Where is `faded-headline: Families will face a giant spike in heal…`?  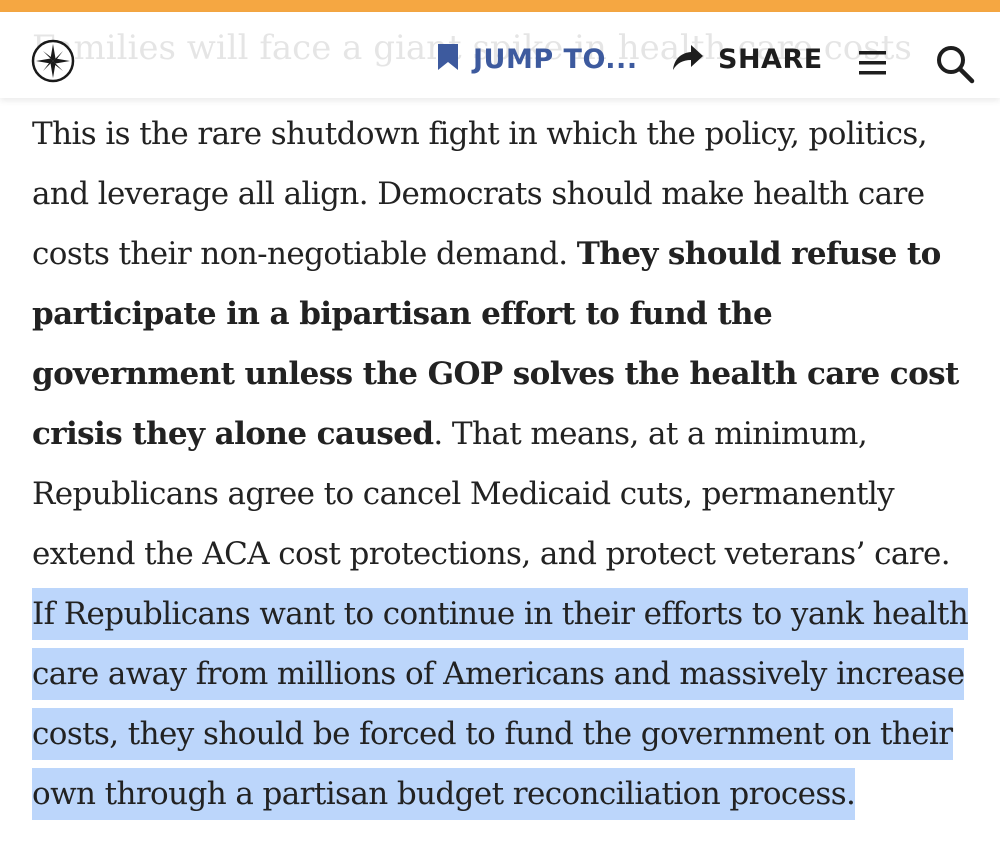 faded-headline: Families will face a giant spike in heal… is located at coordinates (472, 48).